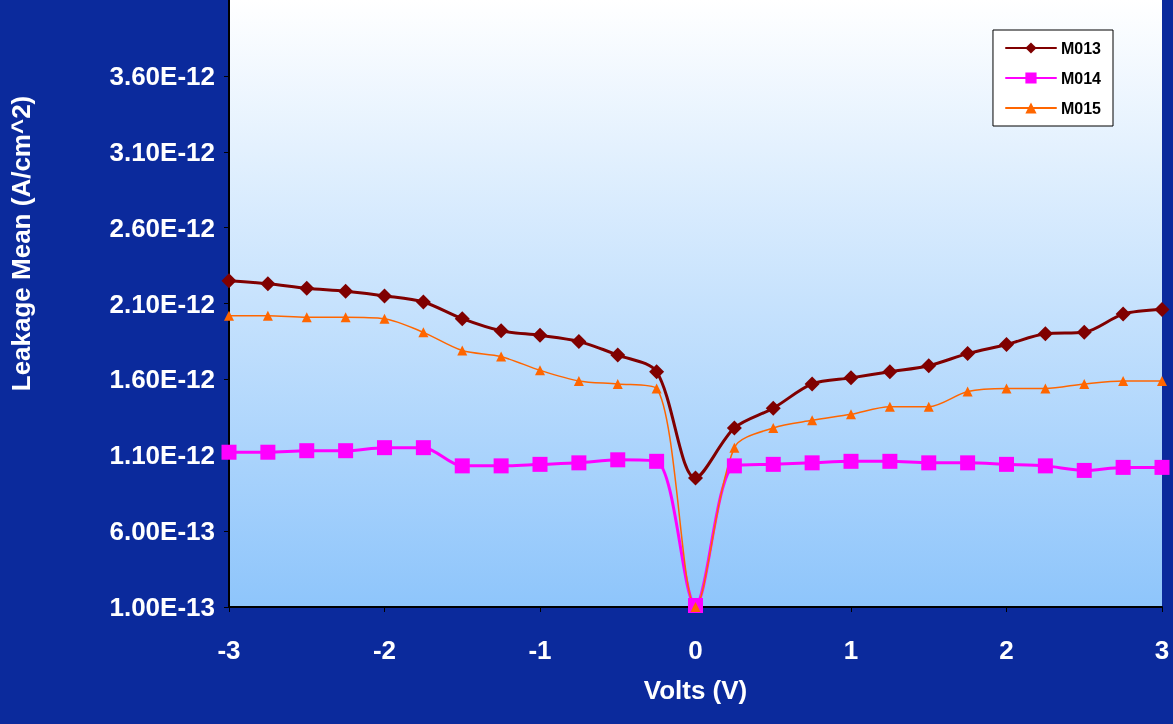 The image size is (1173, 724). I want to click on legend-label: M013, so click(1081, 48).